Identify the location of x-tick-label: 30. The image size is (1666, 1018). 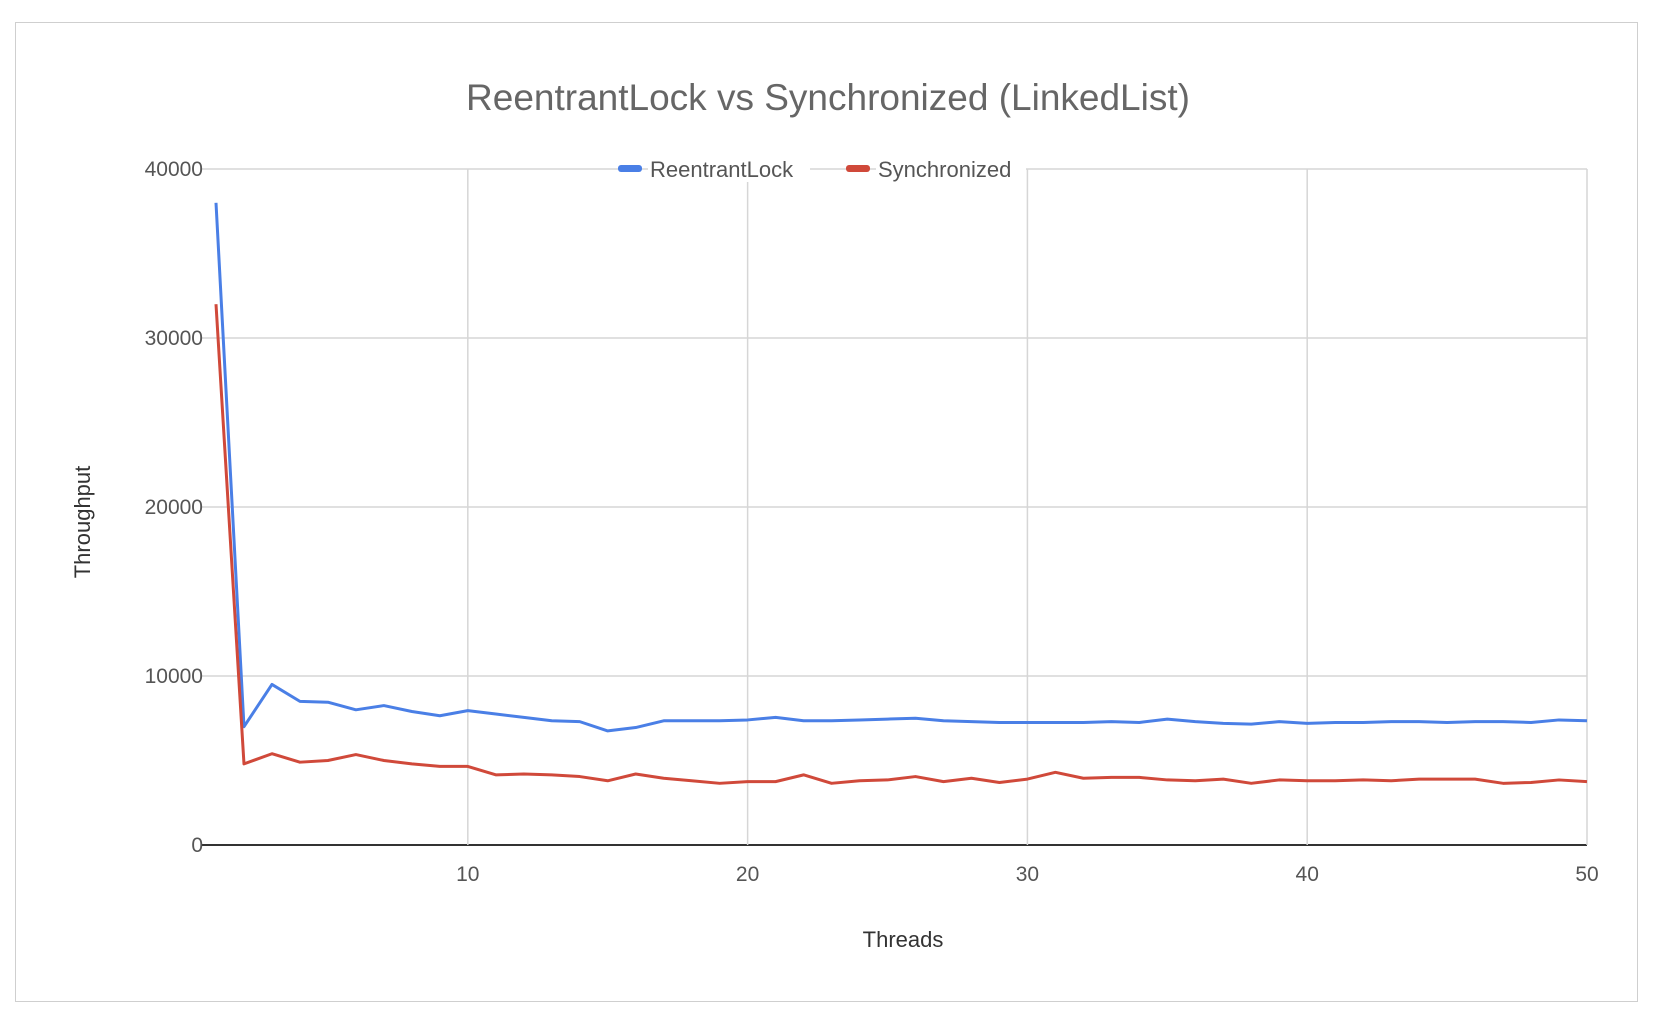
(1027, 874).